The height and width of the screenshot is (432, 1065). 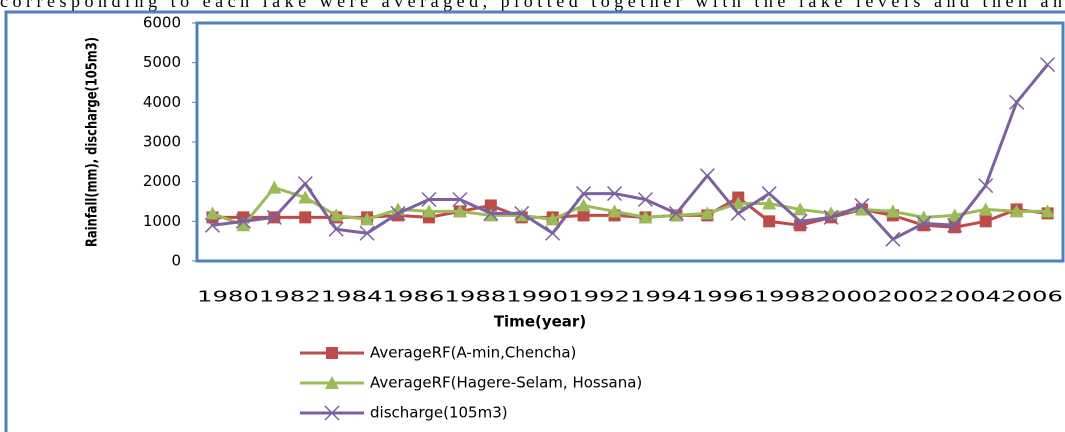 What do you see at coordinates (228, 297) in the screenshot?
I see `x-tick-label: 1980` at bounding box center [228, 297].